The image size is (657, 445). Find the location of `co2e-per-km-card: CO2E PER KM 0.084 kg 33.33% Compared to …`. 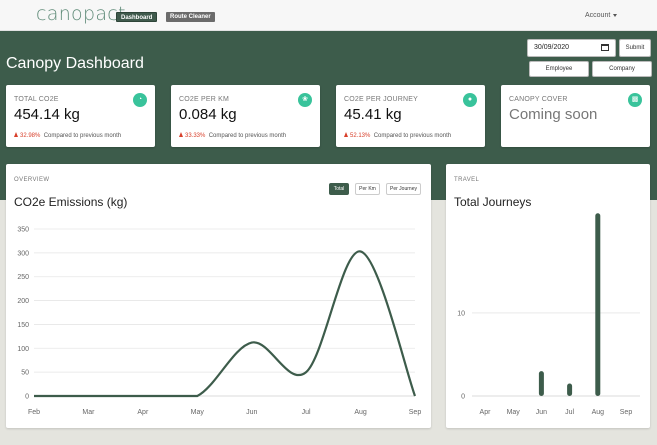

co2e-per-km-card: CO2E PER KM 0.084 kg 33.33% Compared to … is located at coordinates (245, 116).